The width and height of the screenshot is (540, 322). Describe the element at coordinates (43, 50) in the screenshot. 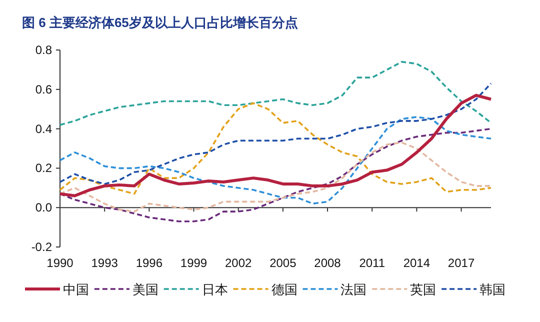

I see `y-tick-label: 0.8` at that location.